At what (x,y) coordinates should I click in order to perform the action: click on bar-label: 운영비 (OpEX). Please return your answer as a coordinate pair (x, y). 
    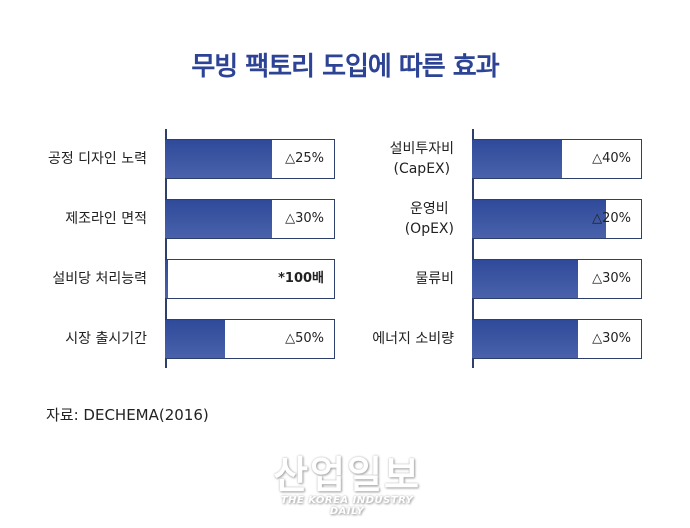
    Looking at the image, I should click on (429, 219).